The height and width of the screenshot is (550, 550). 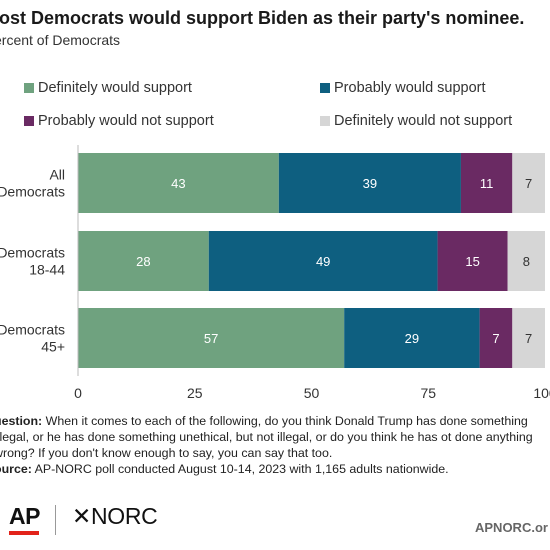 I want to click on bar-value-label: 29, so click(x=412, y=338).